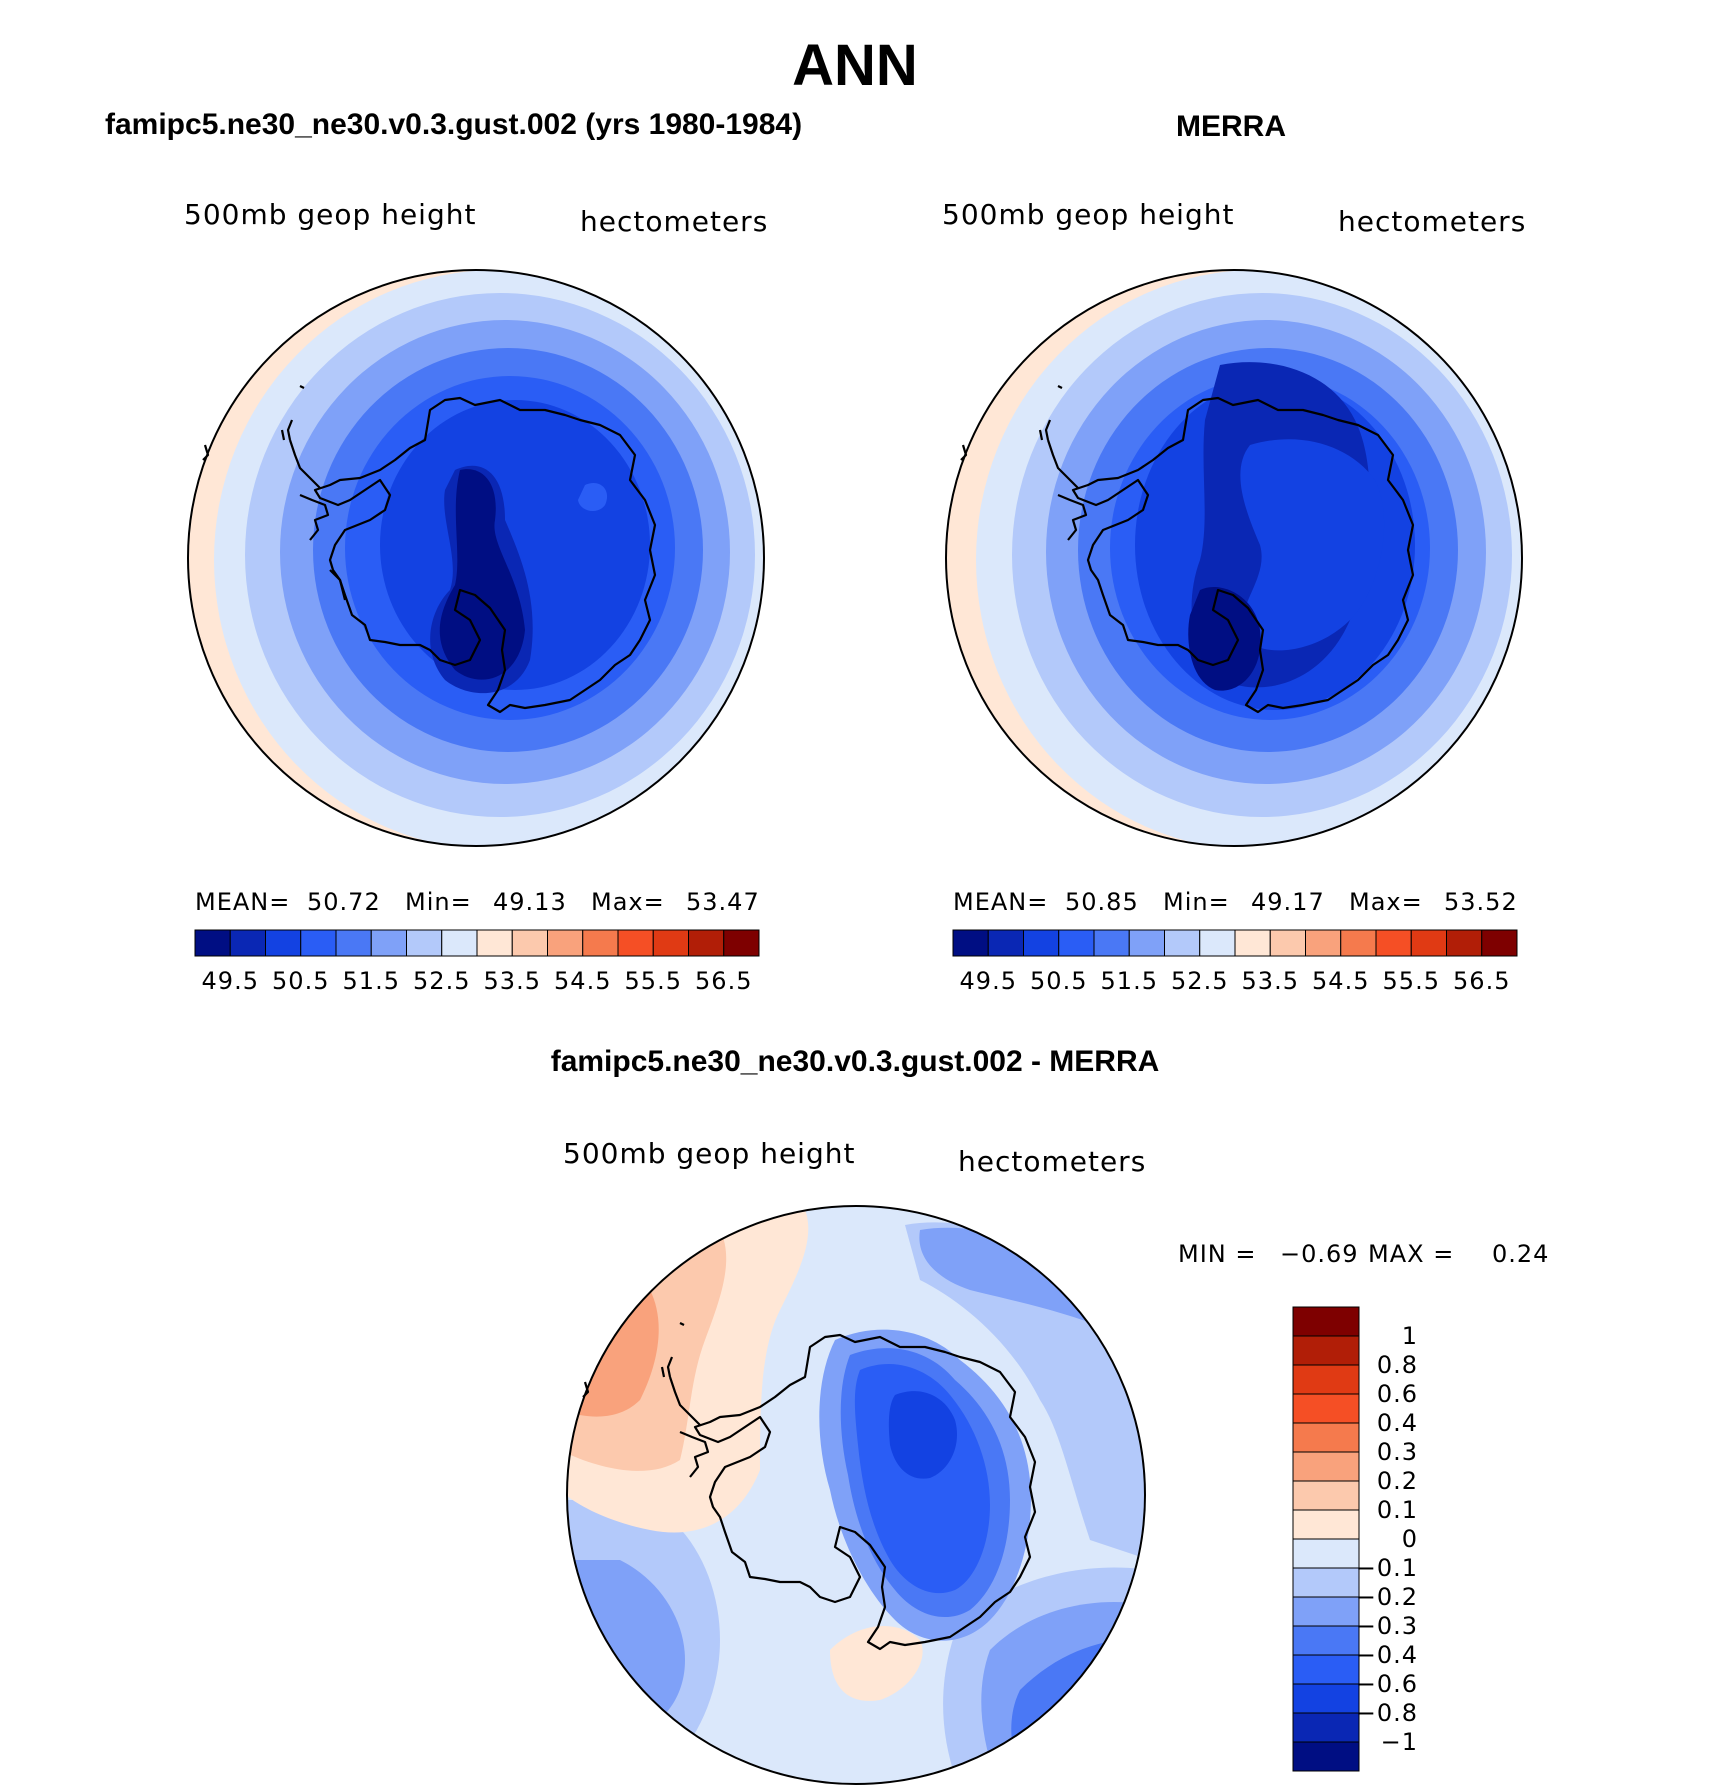 Image resolution: width=1710 pixels, height=1790 pixels. I want to click on panel3-colorbar-tick: 0.1, so click(1397, 1510).